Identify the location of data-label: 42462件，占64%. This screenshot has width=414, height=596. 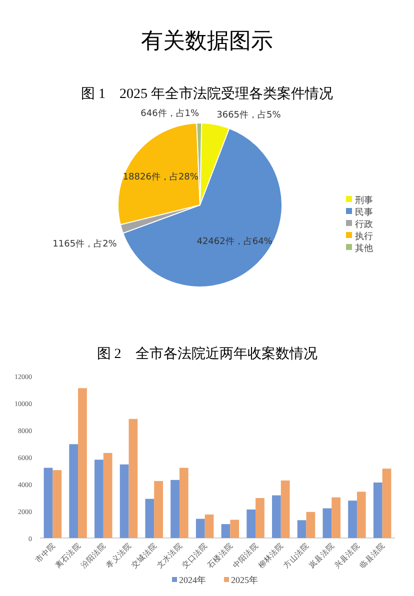
(234, 242).